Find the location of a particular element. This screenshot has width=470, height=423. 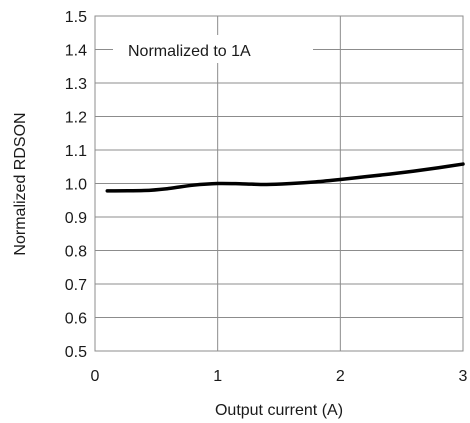

series is located at coordinates (285, 177).